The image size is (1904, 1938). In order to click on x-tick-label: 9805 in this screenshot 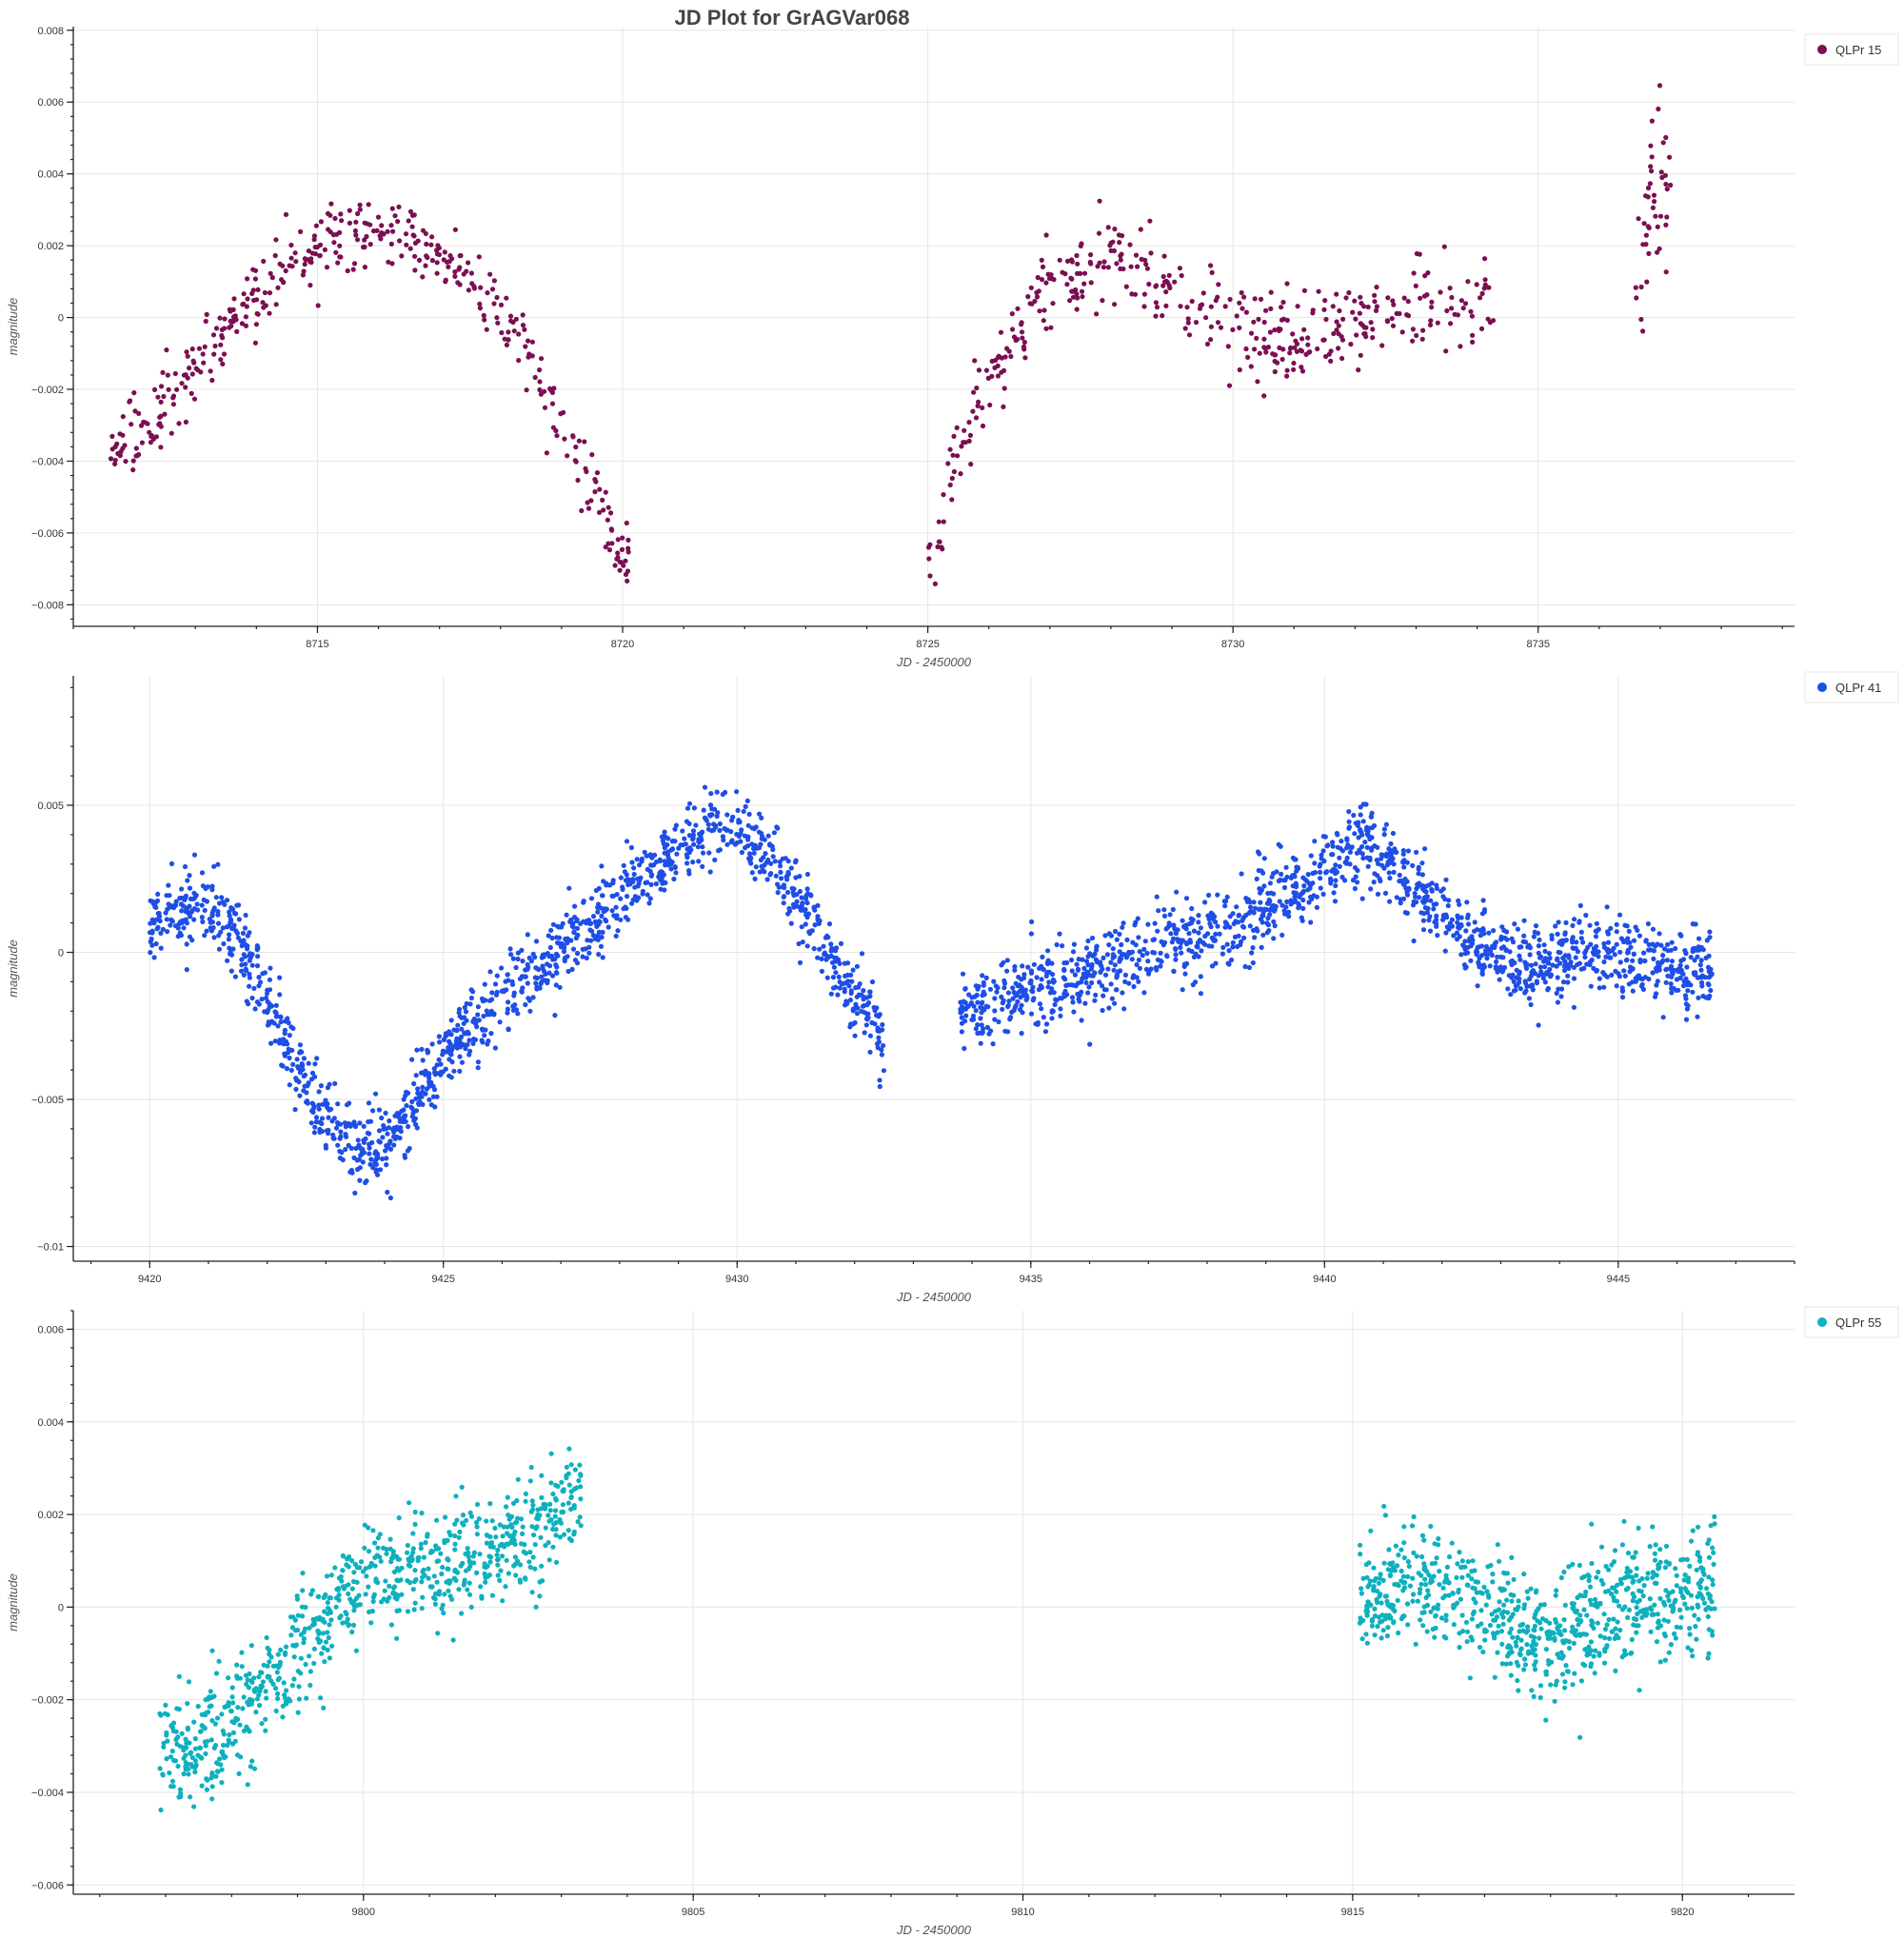, I will do `click(693, 1913)`.